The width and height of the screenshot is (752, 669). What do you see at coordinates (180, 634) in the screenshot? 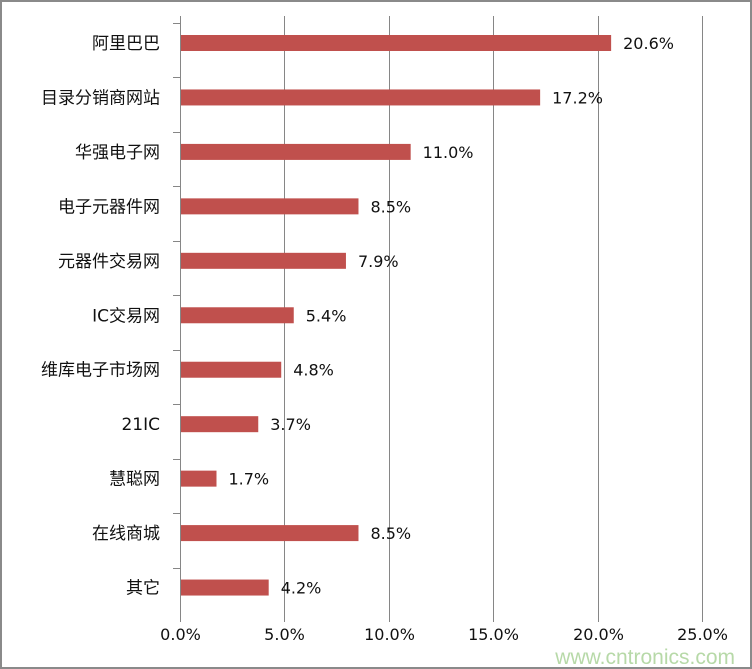
I see `x-tick-label: 0.0%` at bounding box center [180, 634].